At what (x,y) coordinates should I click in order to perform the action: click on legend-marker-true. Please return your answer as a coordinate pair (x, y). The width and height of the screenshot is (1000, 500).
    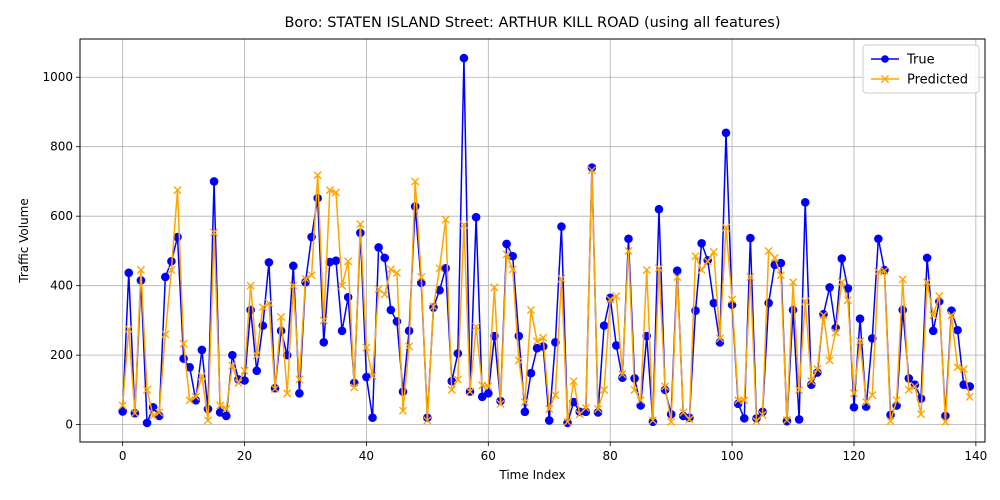
    Looking at the image, I should click on (885, 59).